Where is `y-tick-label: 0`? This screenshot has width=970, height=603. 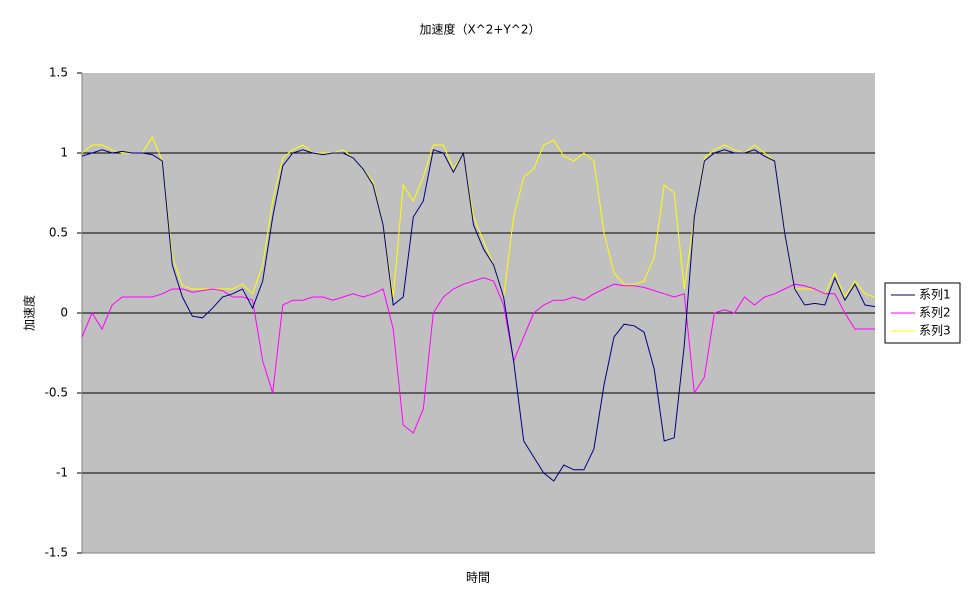 y-tick-label: 0 is located at coordinates (64, 313).